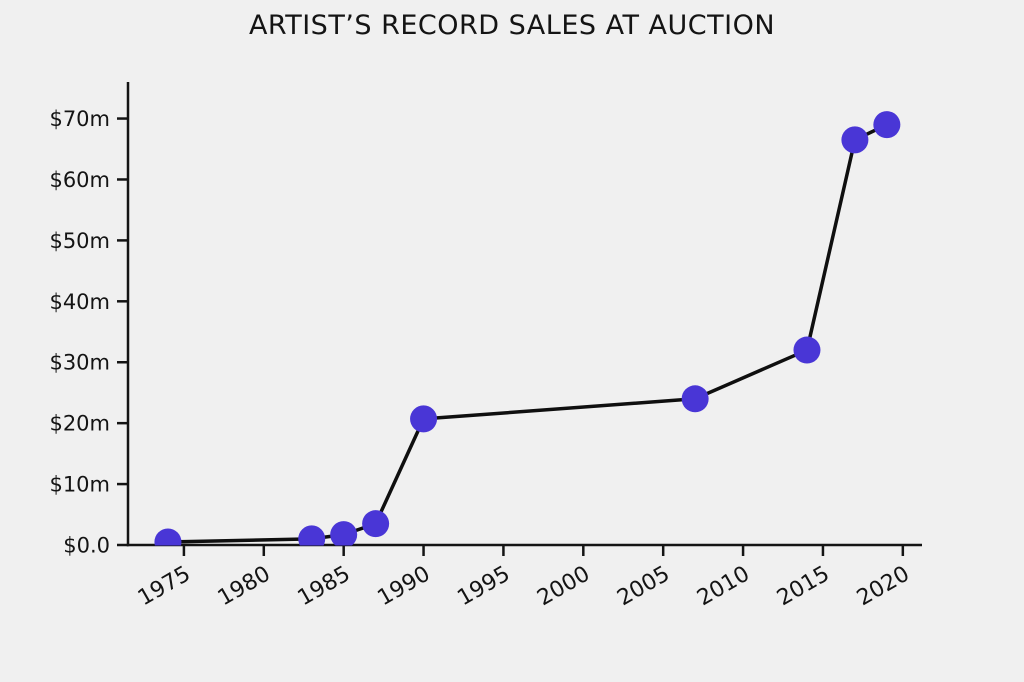  Describe the element at coordinates (883, 587) in the screenshot. I see `x-tick-label: 2020` at that location.